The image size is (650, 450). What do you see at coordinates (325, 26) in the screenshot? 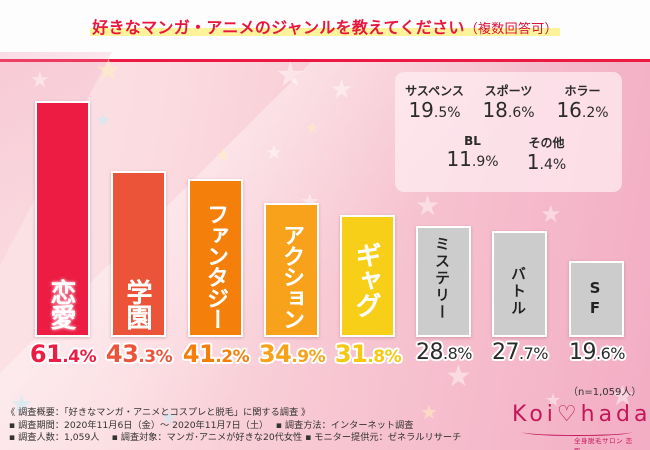
I see `chart-title: 好きなマンガ・アニメのジャンルを教えてください（複数回答可）` at bounding box center [325, 26].